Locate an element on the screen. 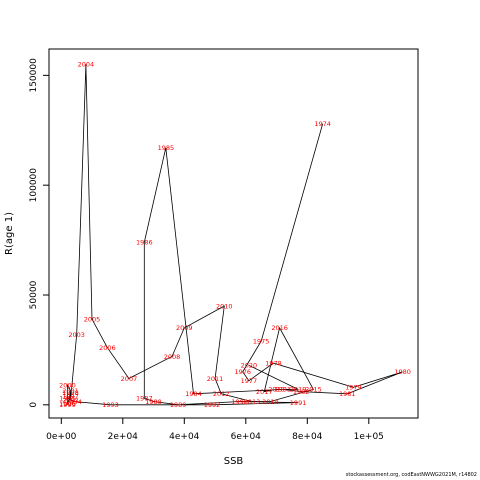 The width and height of the screenshot is (480, 480). point-label: 2007 is located at coordinates (129, 379).